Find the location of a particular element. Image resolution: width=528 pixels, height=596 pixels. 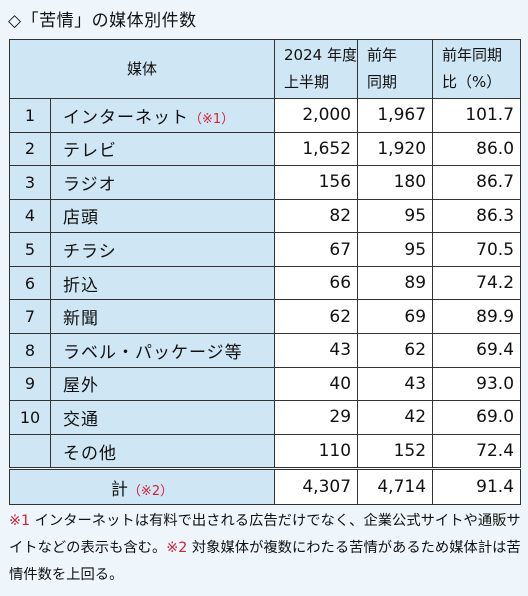

table-row: 8 ラベル・パッケージ等 43 62 69.4 is located at coordinates (265, 350).